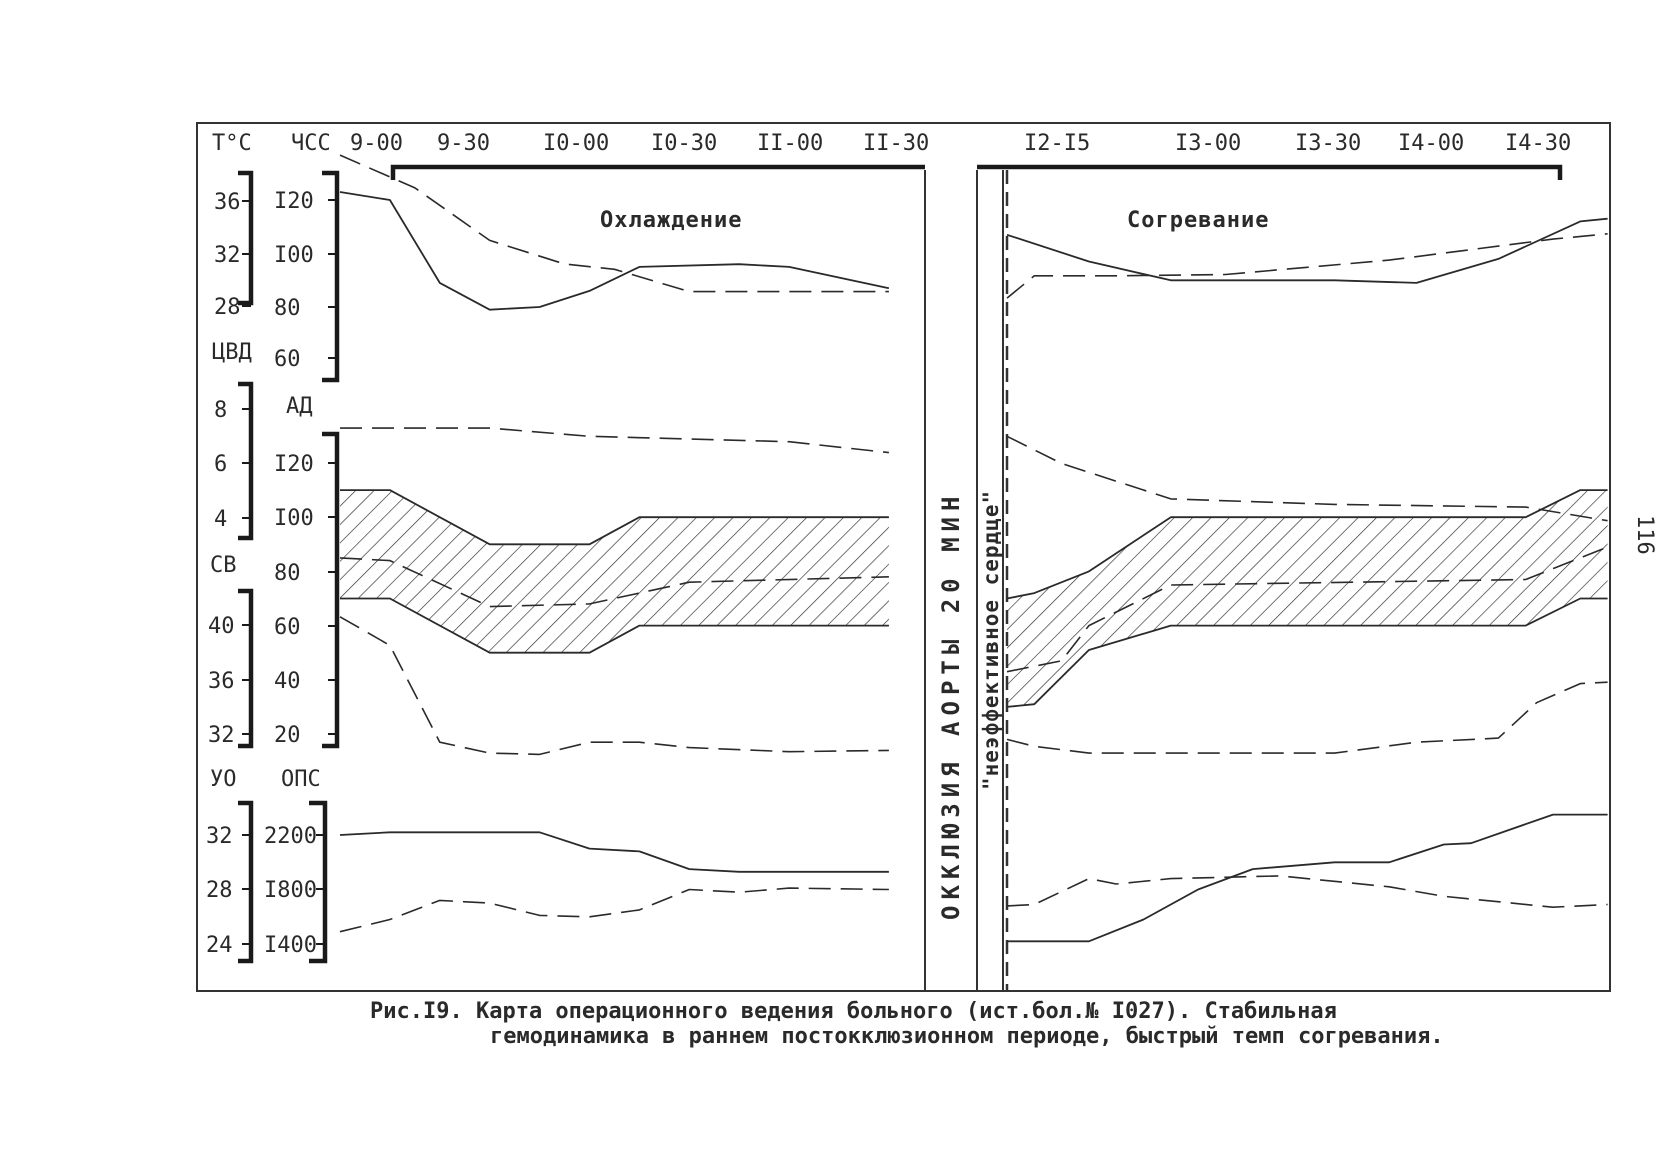 The height and width of the screenshot is (1171, 1670). Describe the element at coordinates (227, 202) in the screenshot. I see `temperature-tick-label: 36` at that location.